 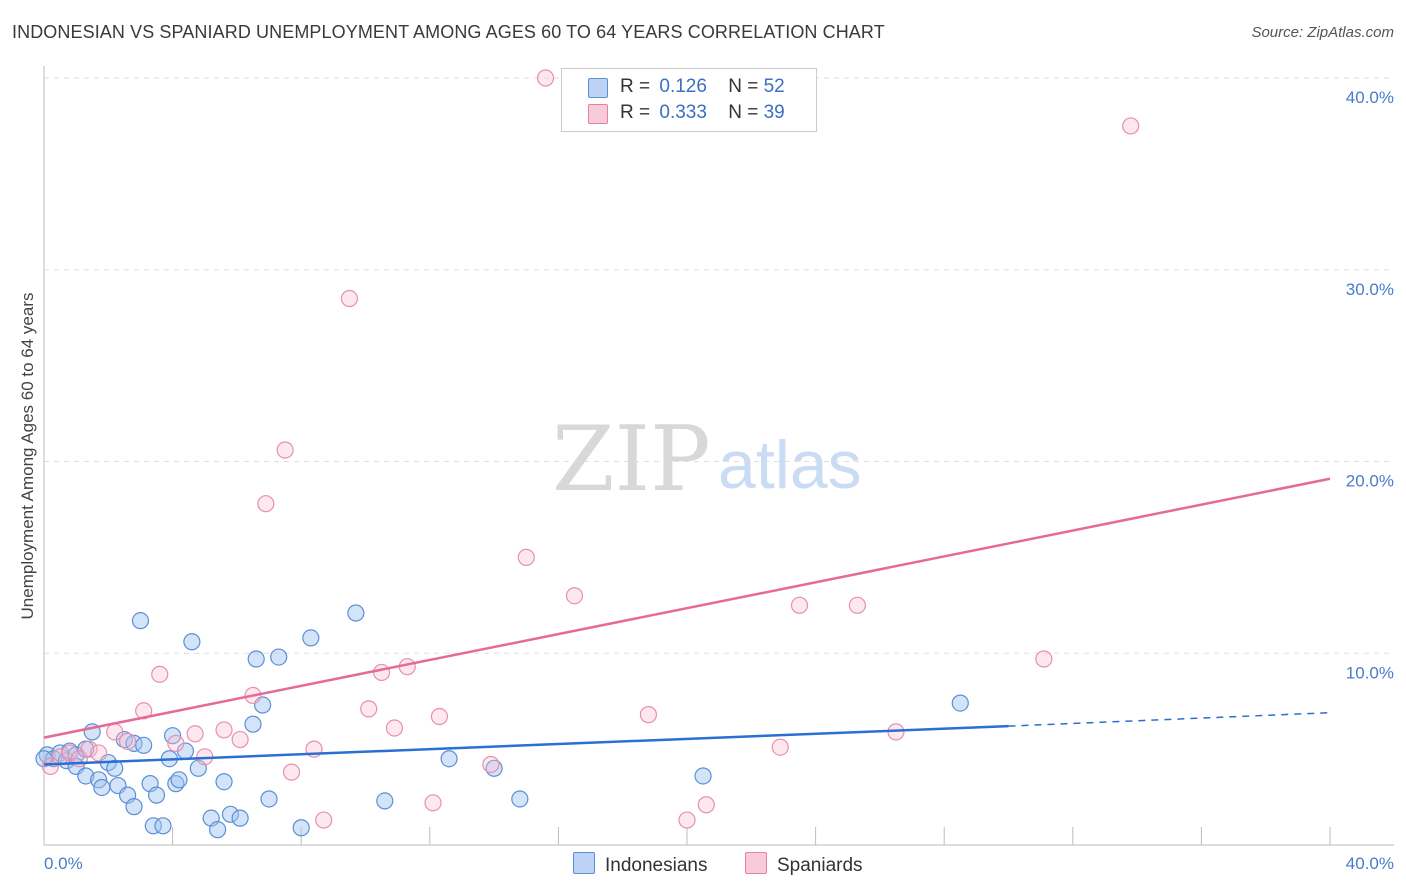 I want to click on watermark-atlas: atlas, so click(x=790, y=465).